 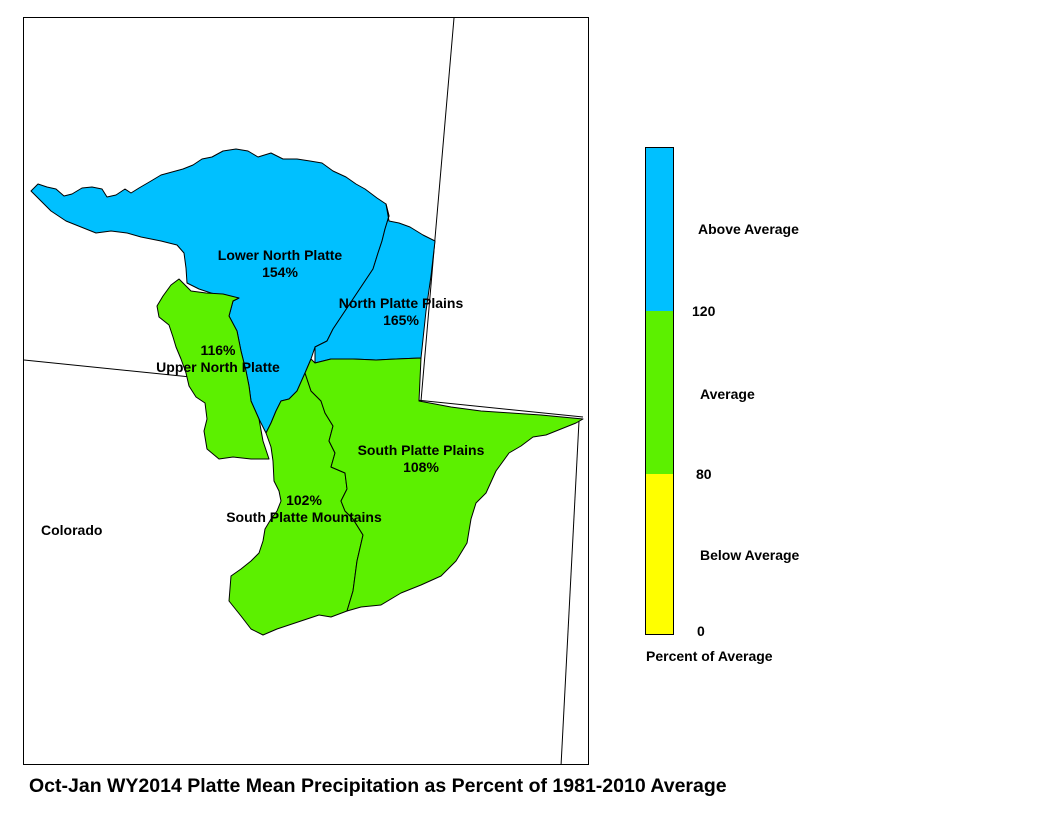 I want to click on legend-color-bar, so click(x=659, y=391).